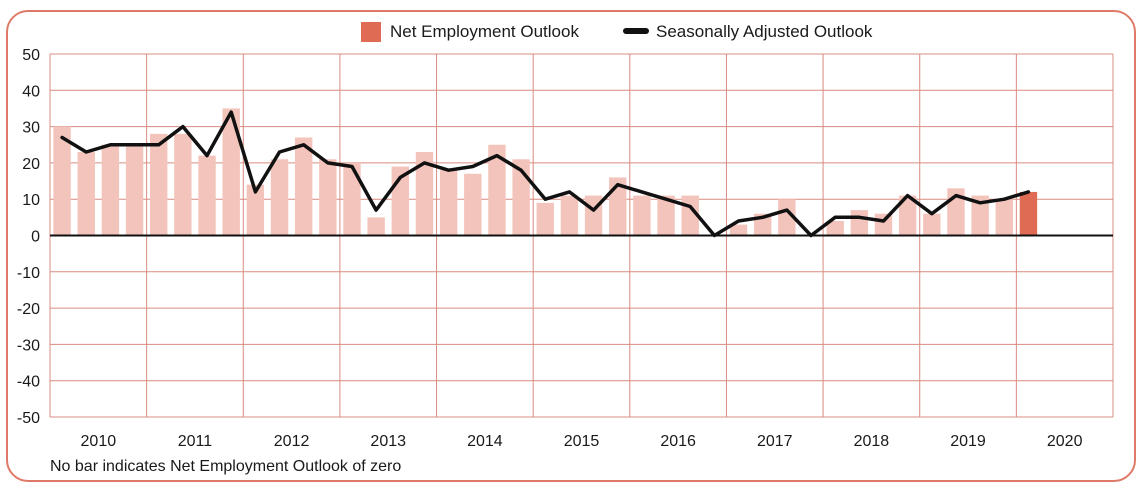 Image resolution: width=1148 pixels, height=496 pixels. Describe the element at coordinates (764, 31) in the screenshot. I see `legend-label-seasonally-adjusted: Seasonally Adjusted Outlook` at that location.